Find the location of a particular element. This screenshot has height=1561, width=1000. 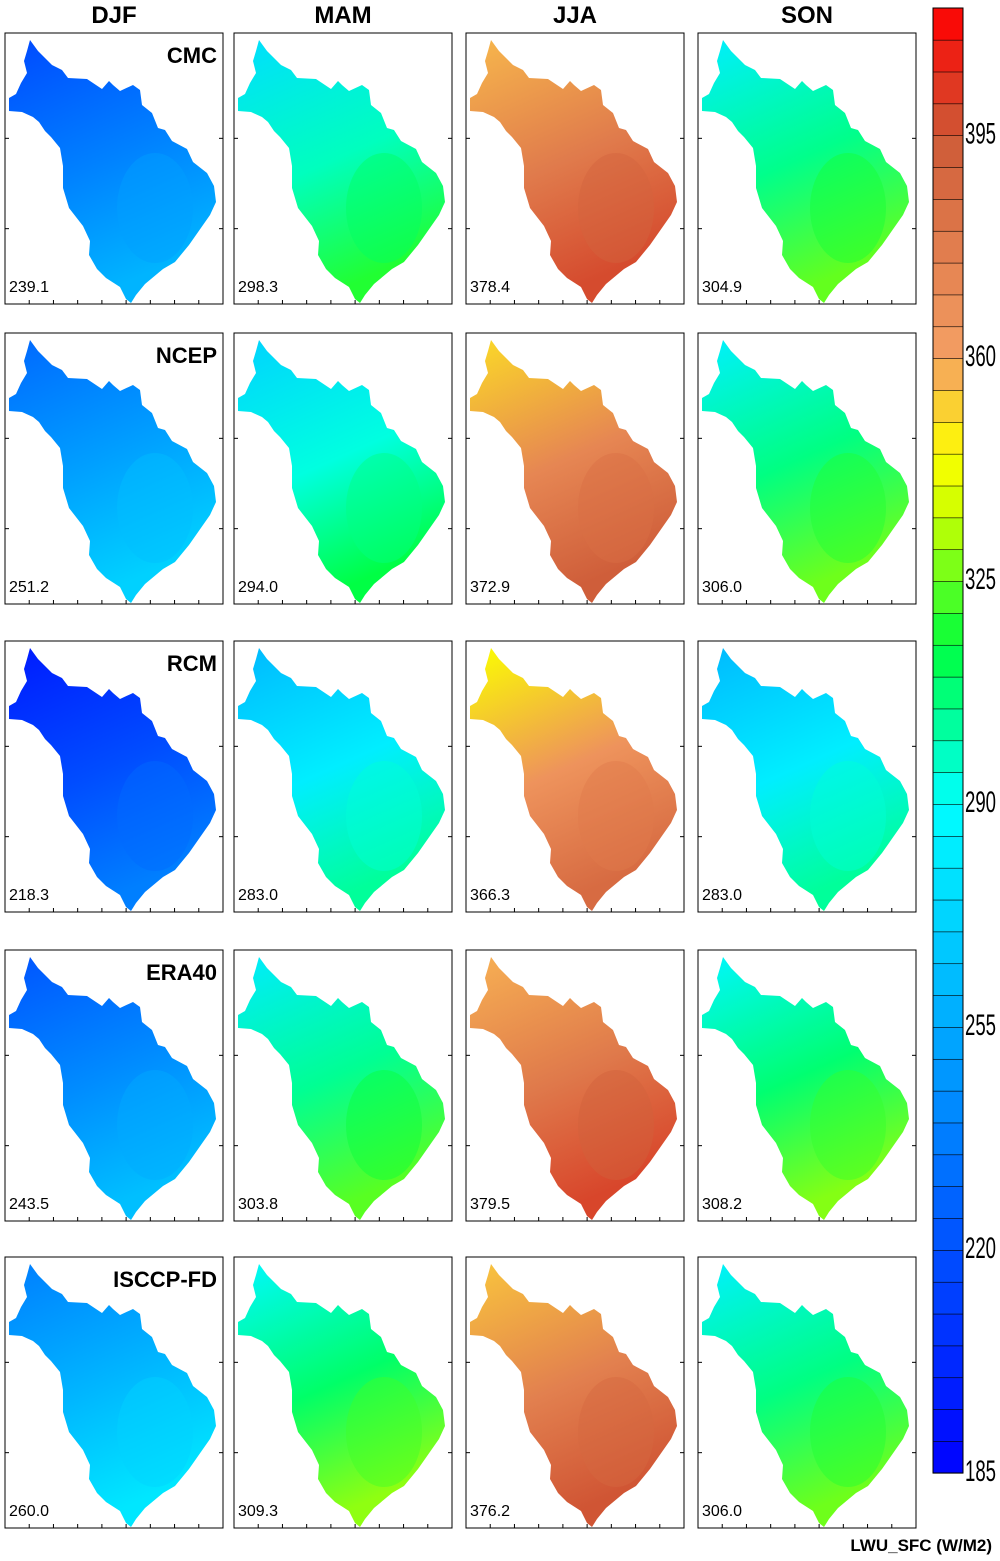

colorbar: 185 220 255 290 325 360 395 is located at coordinates (964, 747).